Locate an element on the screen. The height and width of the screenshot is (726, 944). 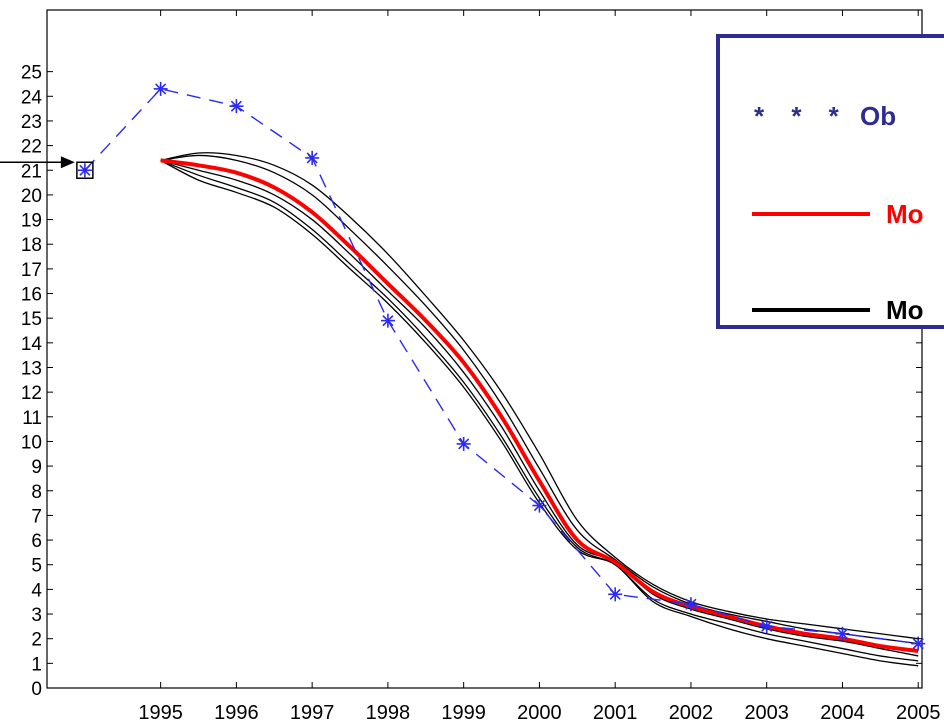
y-tick-label: 1 is located at coordinates (36, 664).